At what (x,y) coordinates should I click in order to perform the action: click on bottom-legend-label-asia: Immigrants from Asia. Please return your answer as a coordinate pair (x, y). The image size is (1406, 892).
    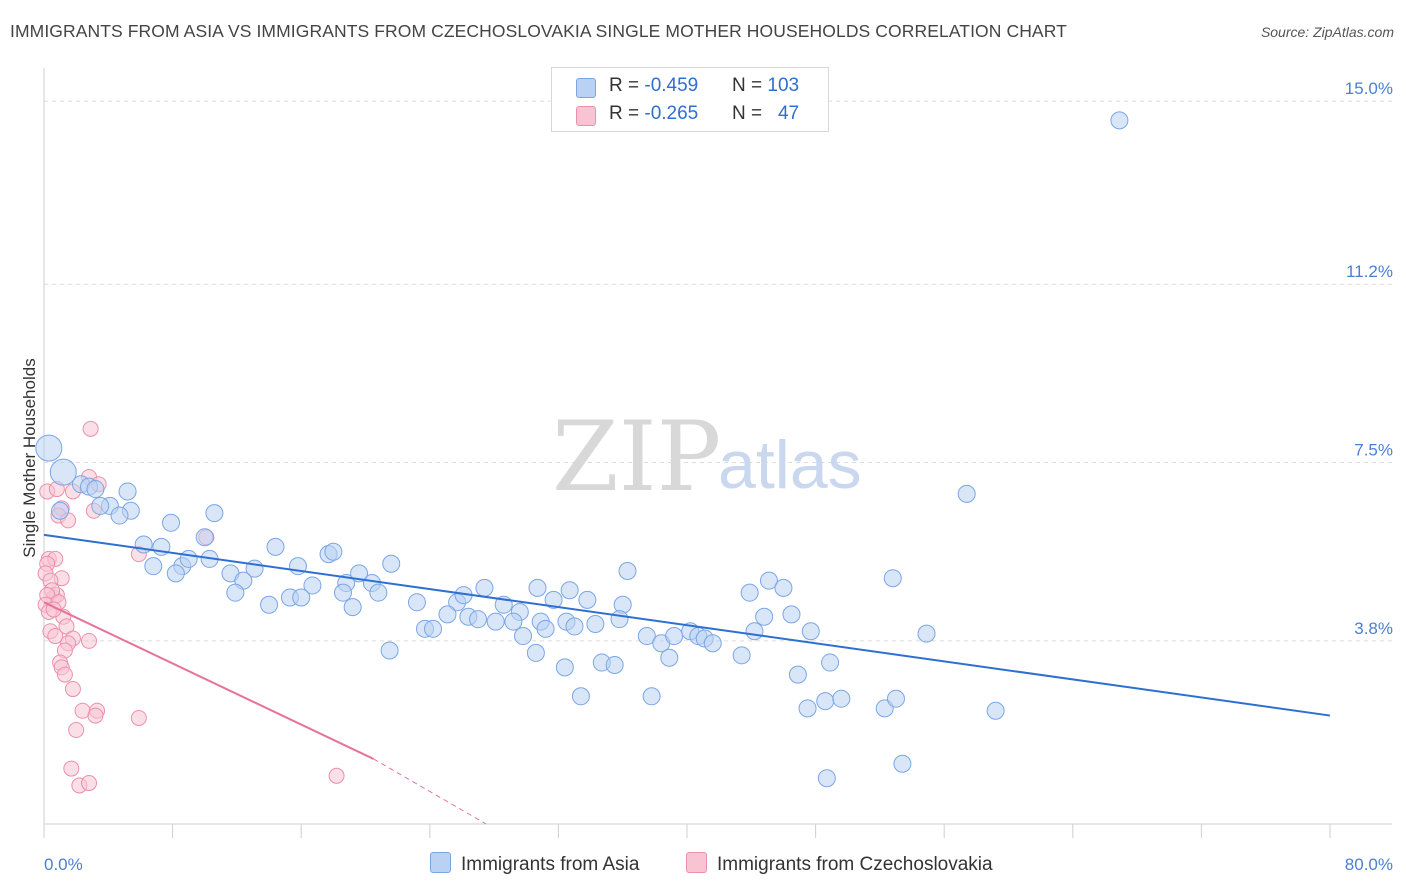
    Looking at the image, I should click on (550, 864).